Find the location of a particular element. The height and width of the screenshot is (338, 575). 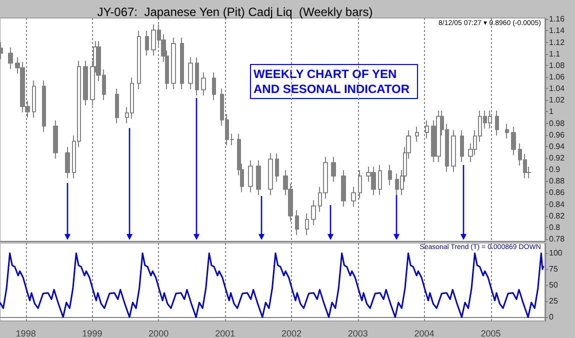

y-tick-label: 1 is located at coordinates (551, 111).